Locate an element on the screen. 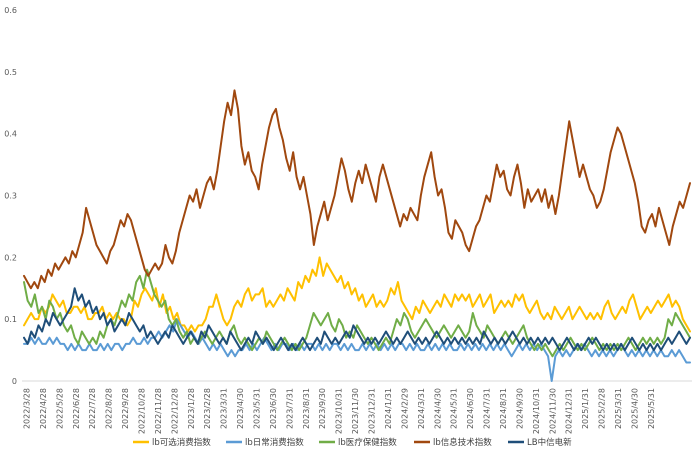 The image size is (700, 458). x-tick-label: 2025/4/30 is located at coordinates (634, 408).